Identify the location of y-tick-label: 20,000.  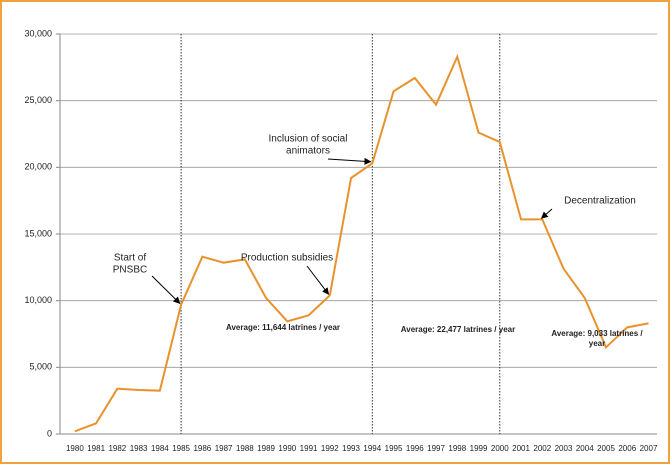
(38, 167).